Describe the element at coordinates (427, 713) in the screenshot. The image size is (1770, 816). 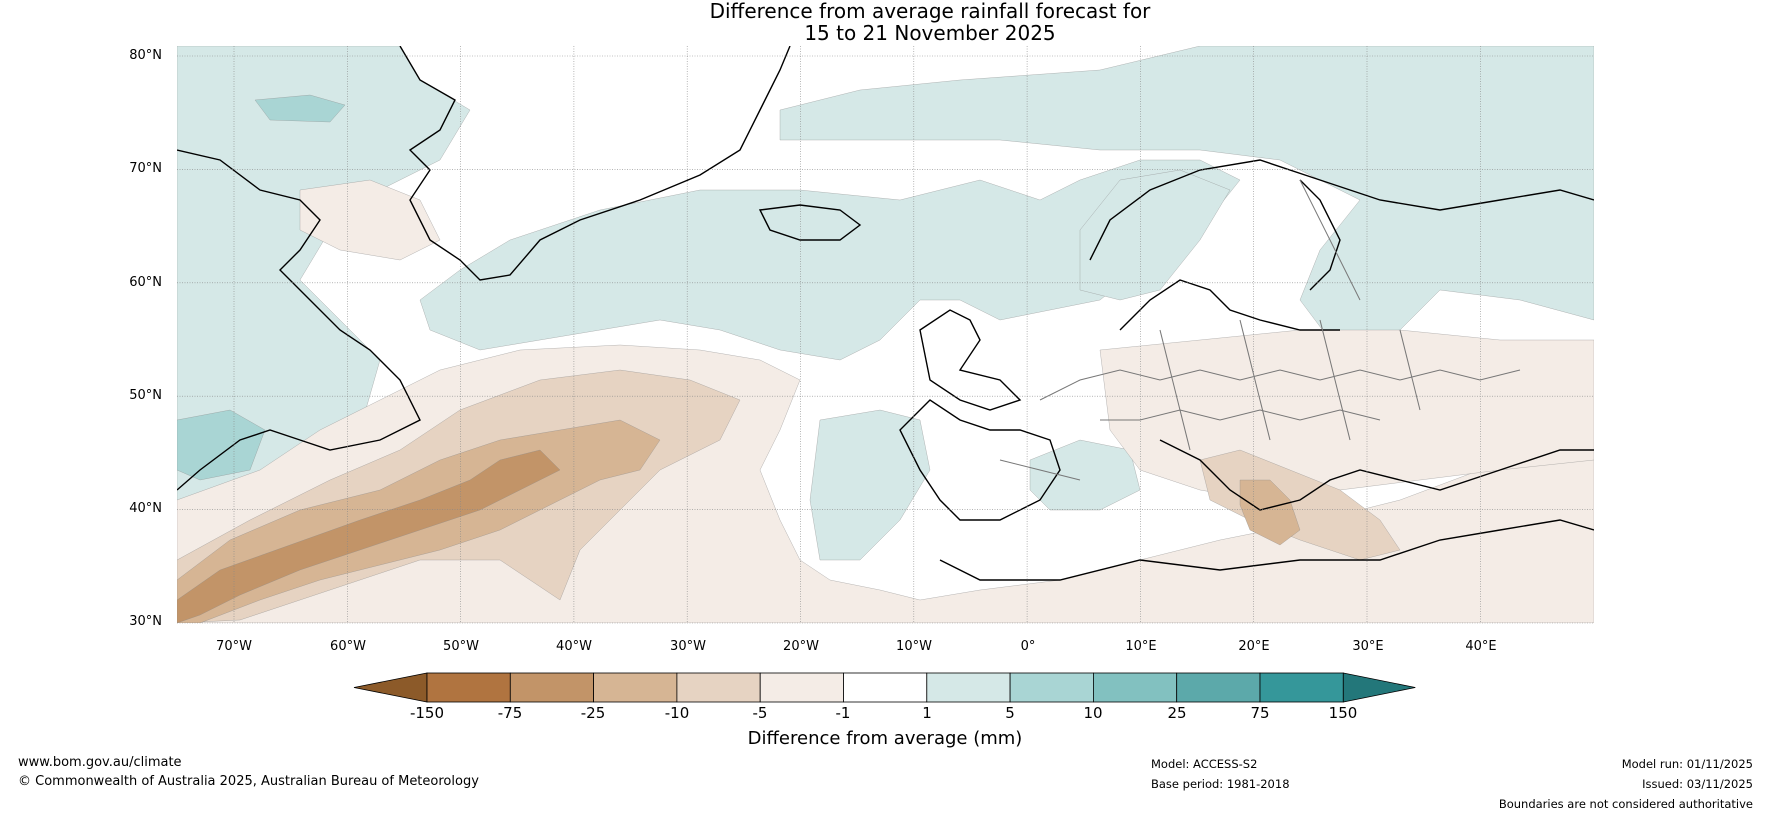
I see `legend-tick: -150` at that location.